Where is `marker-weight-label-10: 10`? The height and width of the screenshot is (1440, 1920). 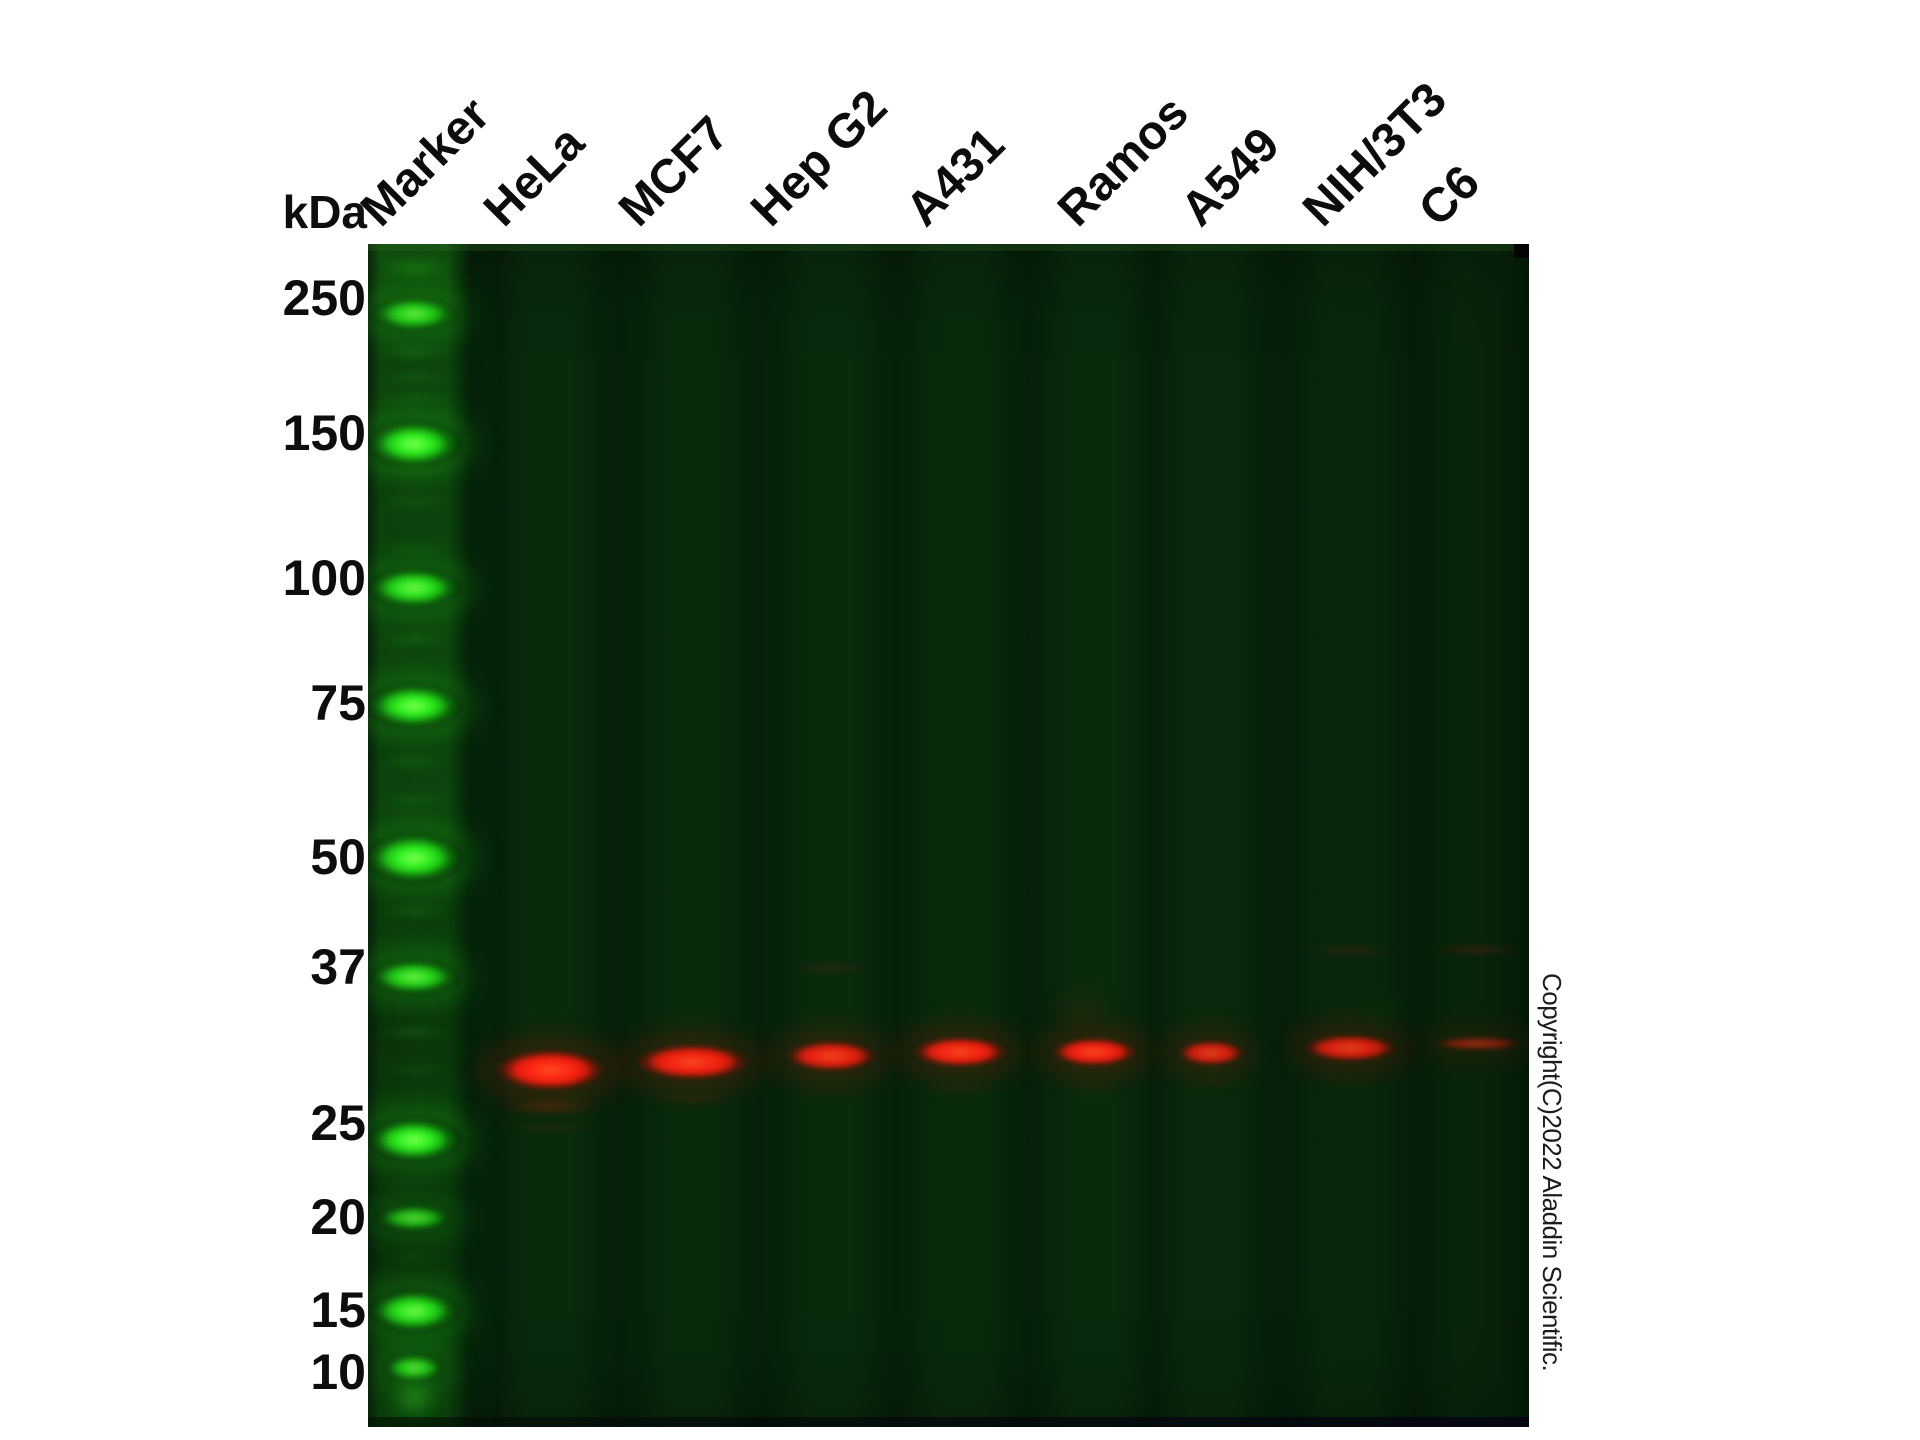 marker-weight-label-10: 10 is located at coordinates (338, 1372).